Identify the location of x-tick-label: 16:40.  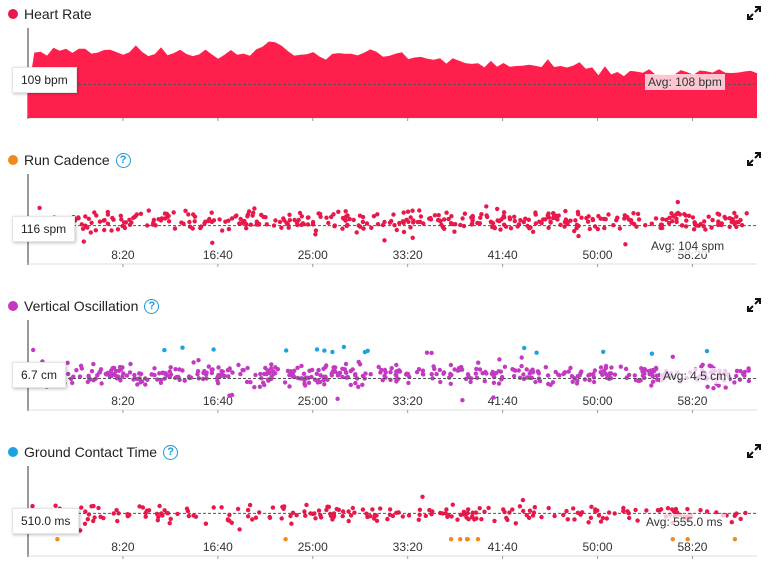
(218, 401).